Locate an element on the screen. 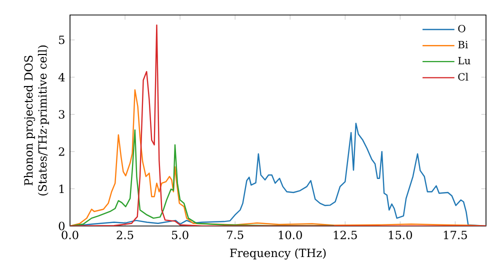  x-tick-label: 15.0 is located at coordinates (400, 235).